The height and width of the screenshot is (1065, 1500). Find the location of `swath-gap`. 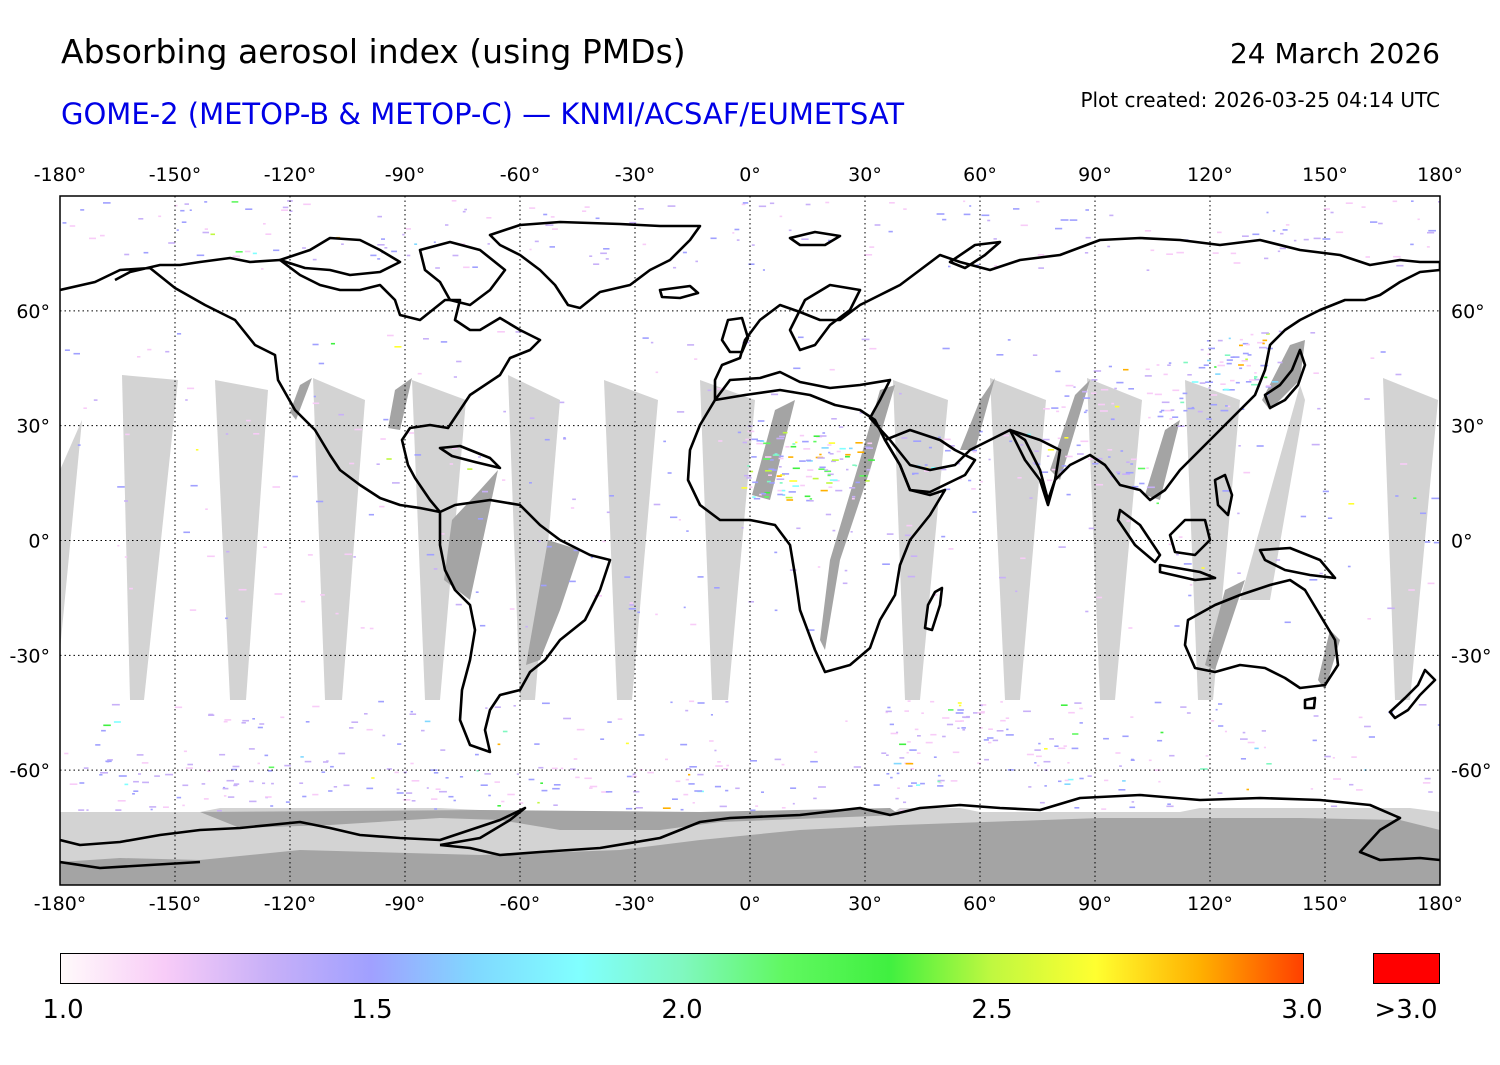

swath-gap is located at coordinates (631, 540).